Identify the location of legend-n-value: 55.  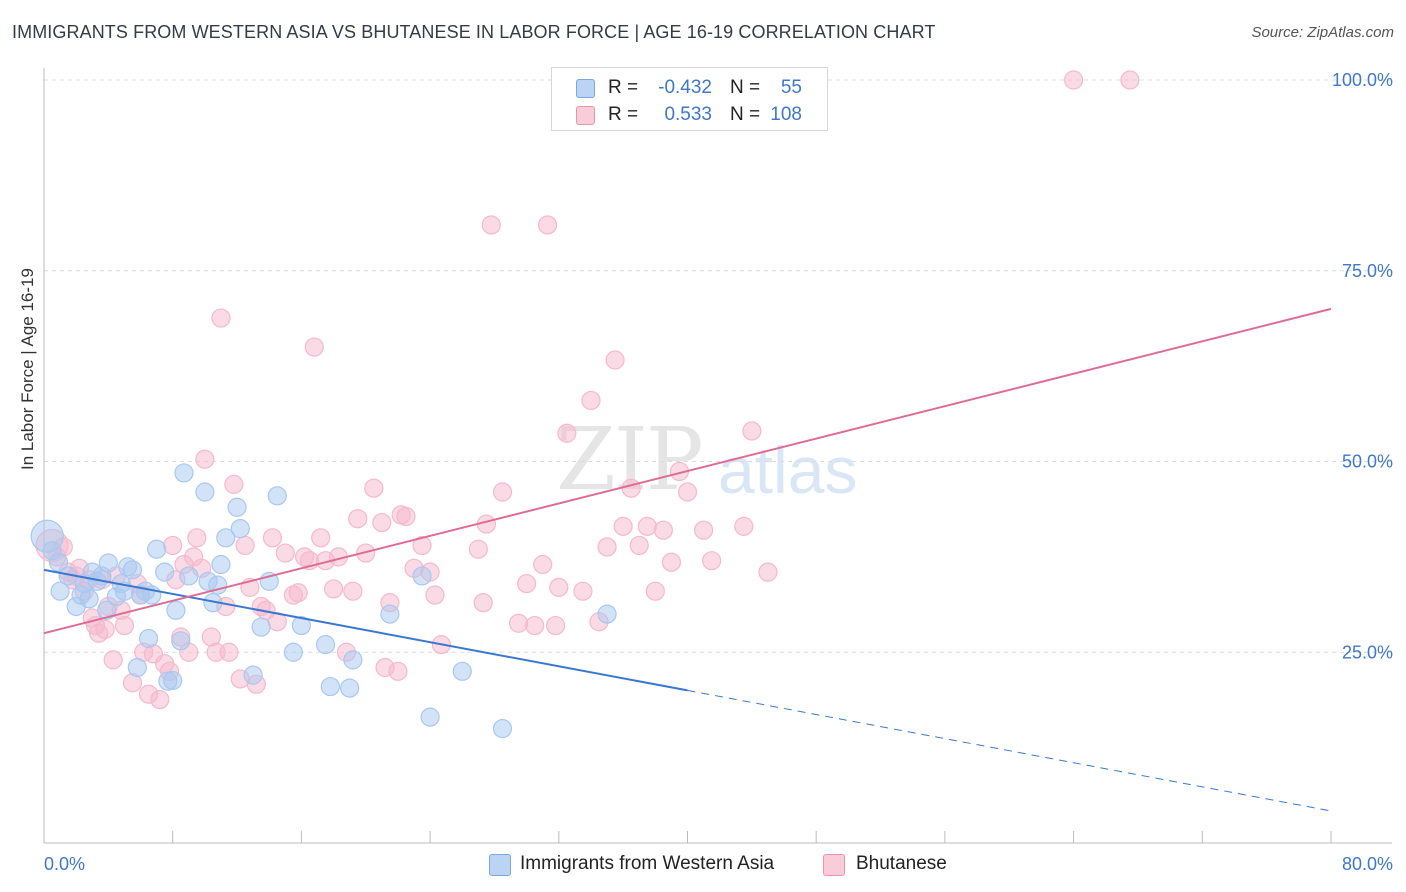
(791, 87).